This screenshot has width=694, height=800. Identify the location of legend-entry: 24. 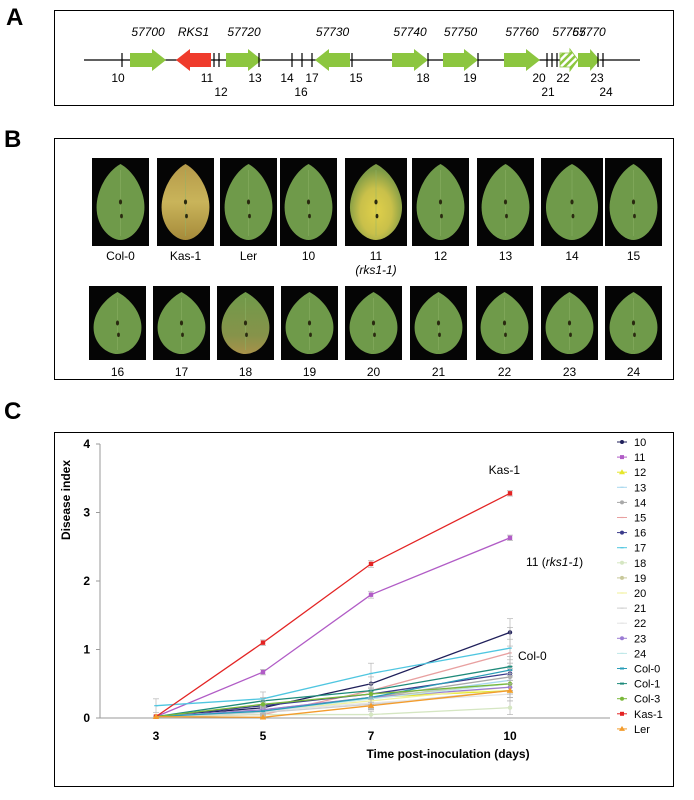
(631, 654).